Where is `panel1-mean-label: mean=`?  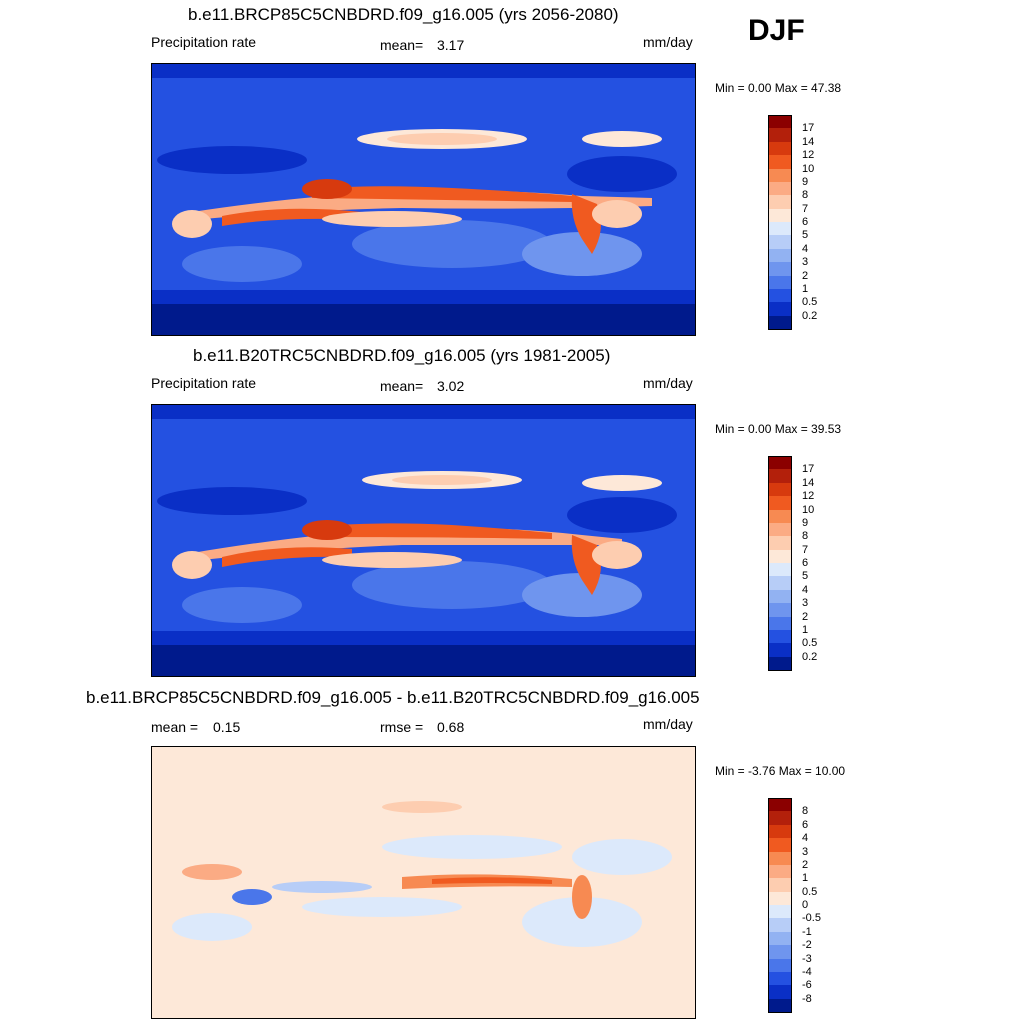
panel1-mean-label: mean= is located at coordinates (402, 45).